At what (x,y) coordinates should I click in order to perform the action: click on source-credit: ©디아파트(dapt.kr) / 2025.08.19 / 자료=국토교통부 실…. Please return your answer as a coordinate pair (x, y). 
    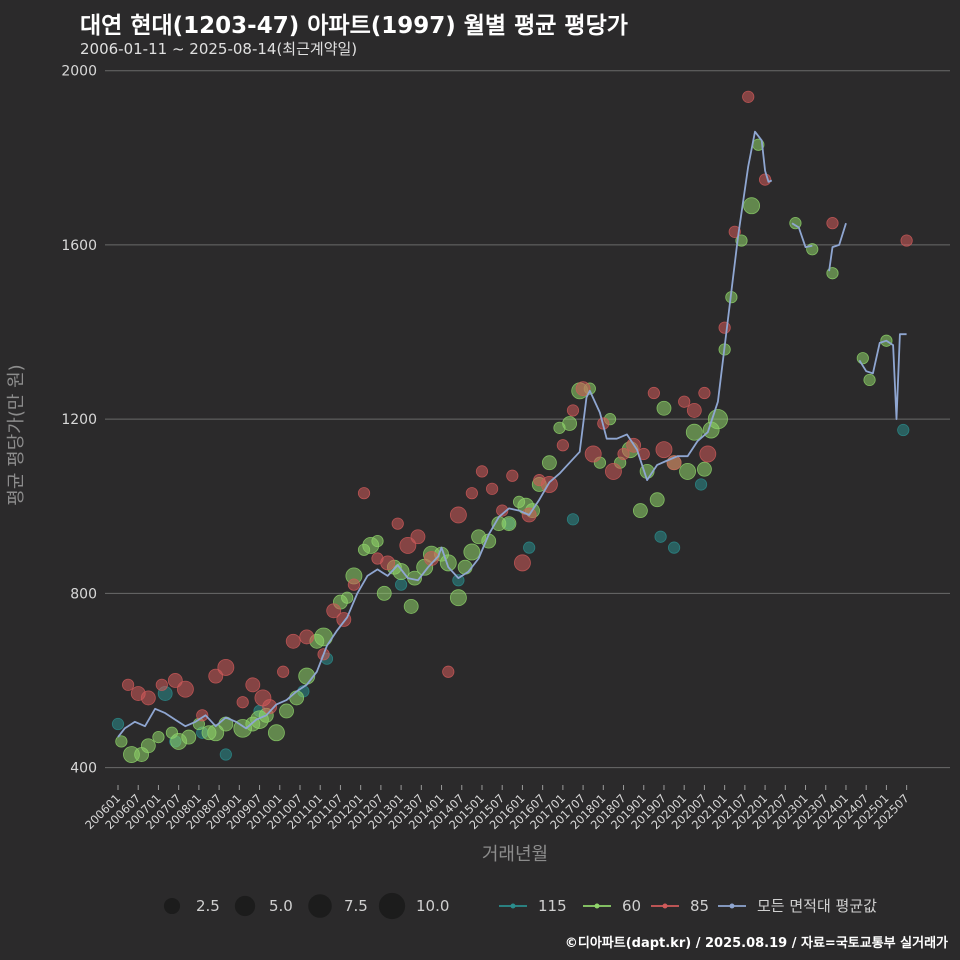
    Looking at the image, I should click on (756, 943).